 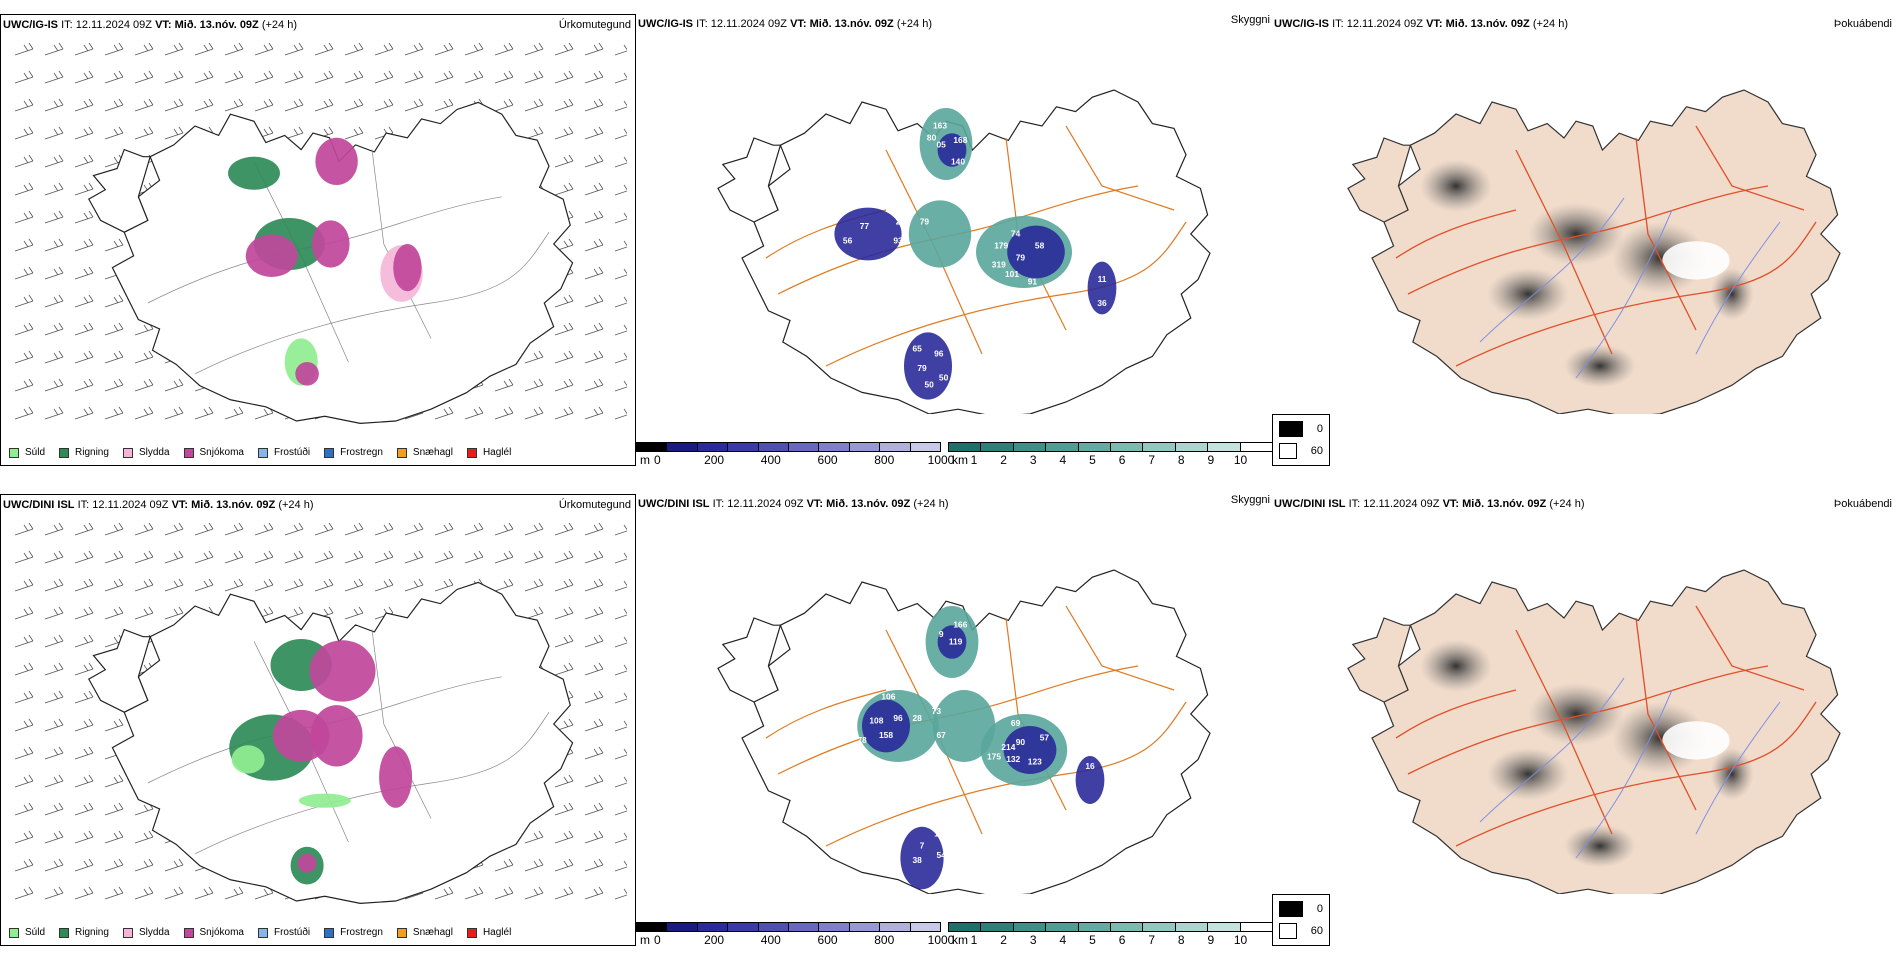 I want to click on visibility-value-label: 65, so click(x=918, y=349).